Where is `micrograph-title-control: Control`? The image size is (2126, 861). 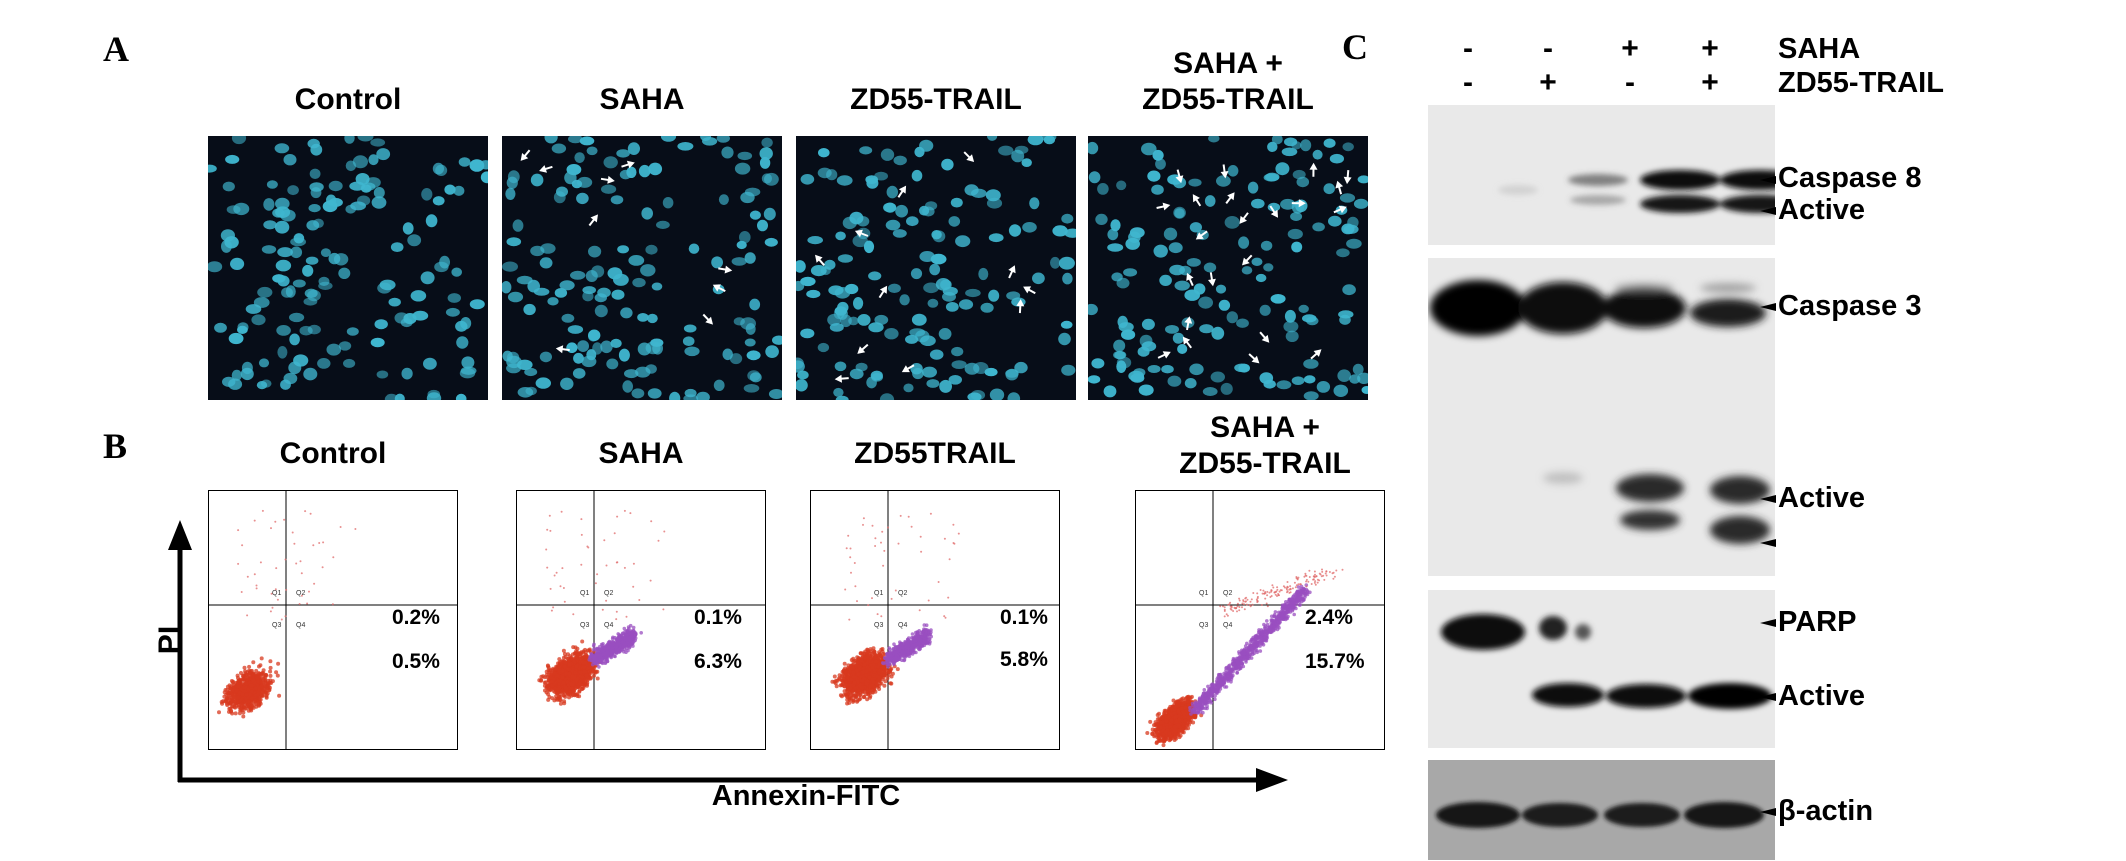 micrograph-title-control: Control is located at coordinates (348, 99).